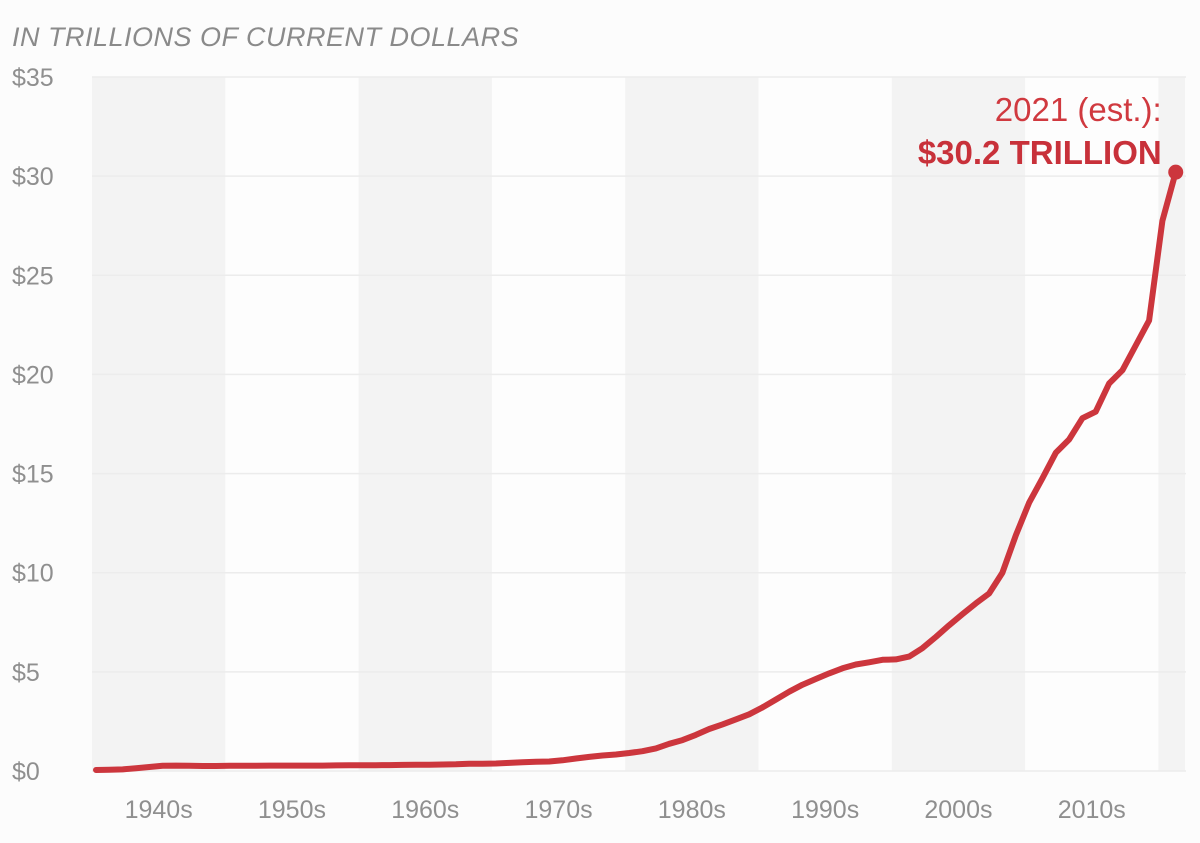 Image resolution: width=1200 pixels, height=843 pixels. What do you see at coordinates (825, 810) in the screenshot?
I see `x-tick-label: 1990s` at bounding box center [825, 810].